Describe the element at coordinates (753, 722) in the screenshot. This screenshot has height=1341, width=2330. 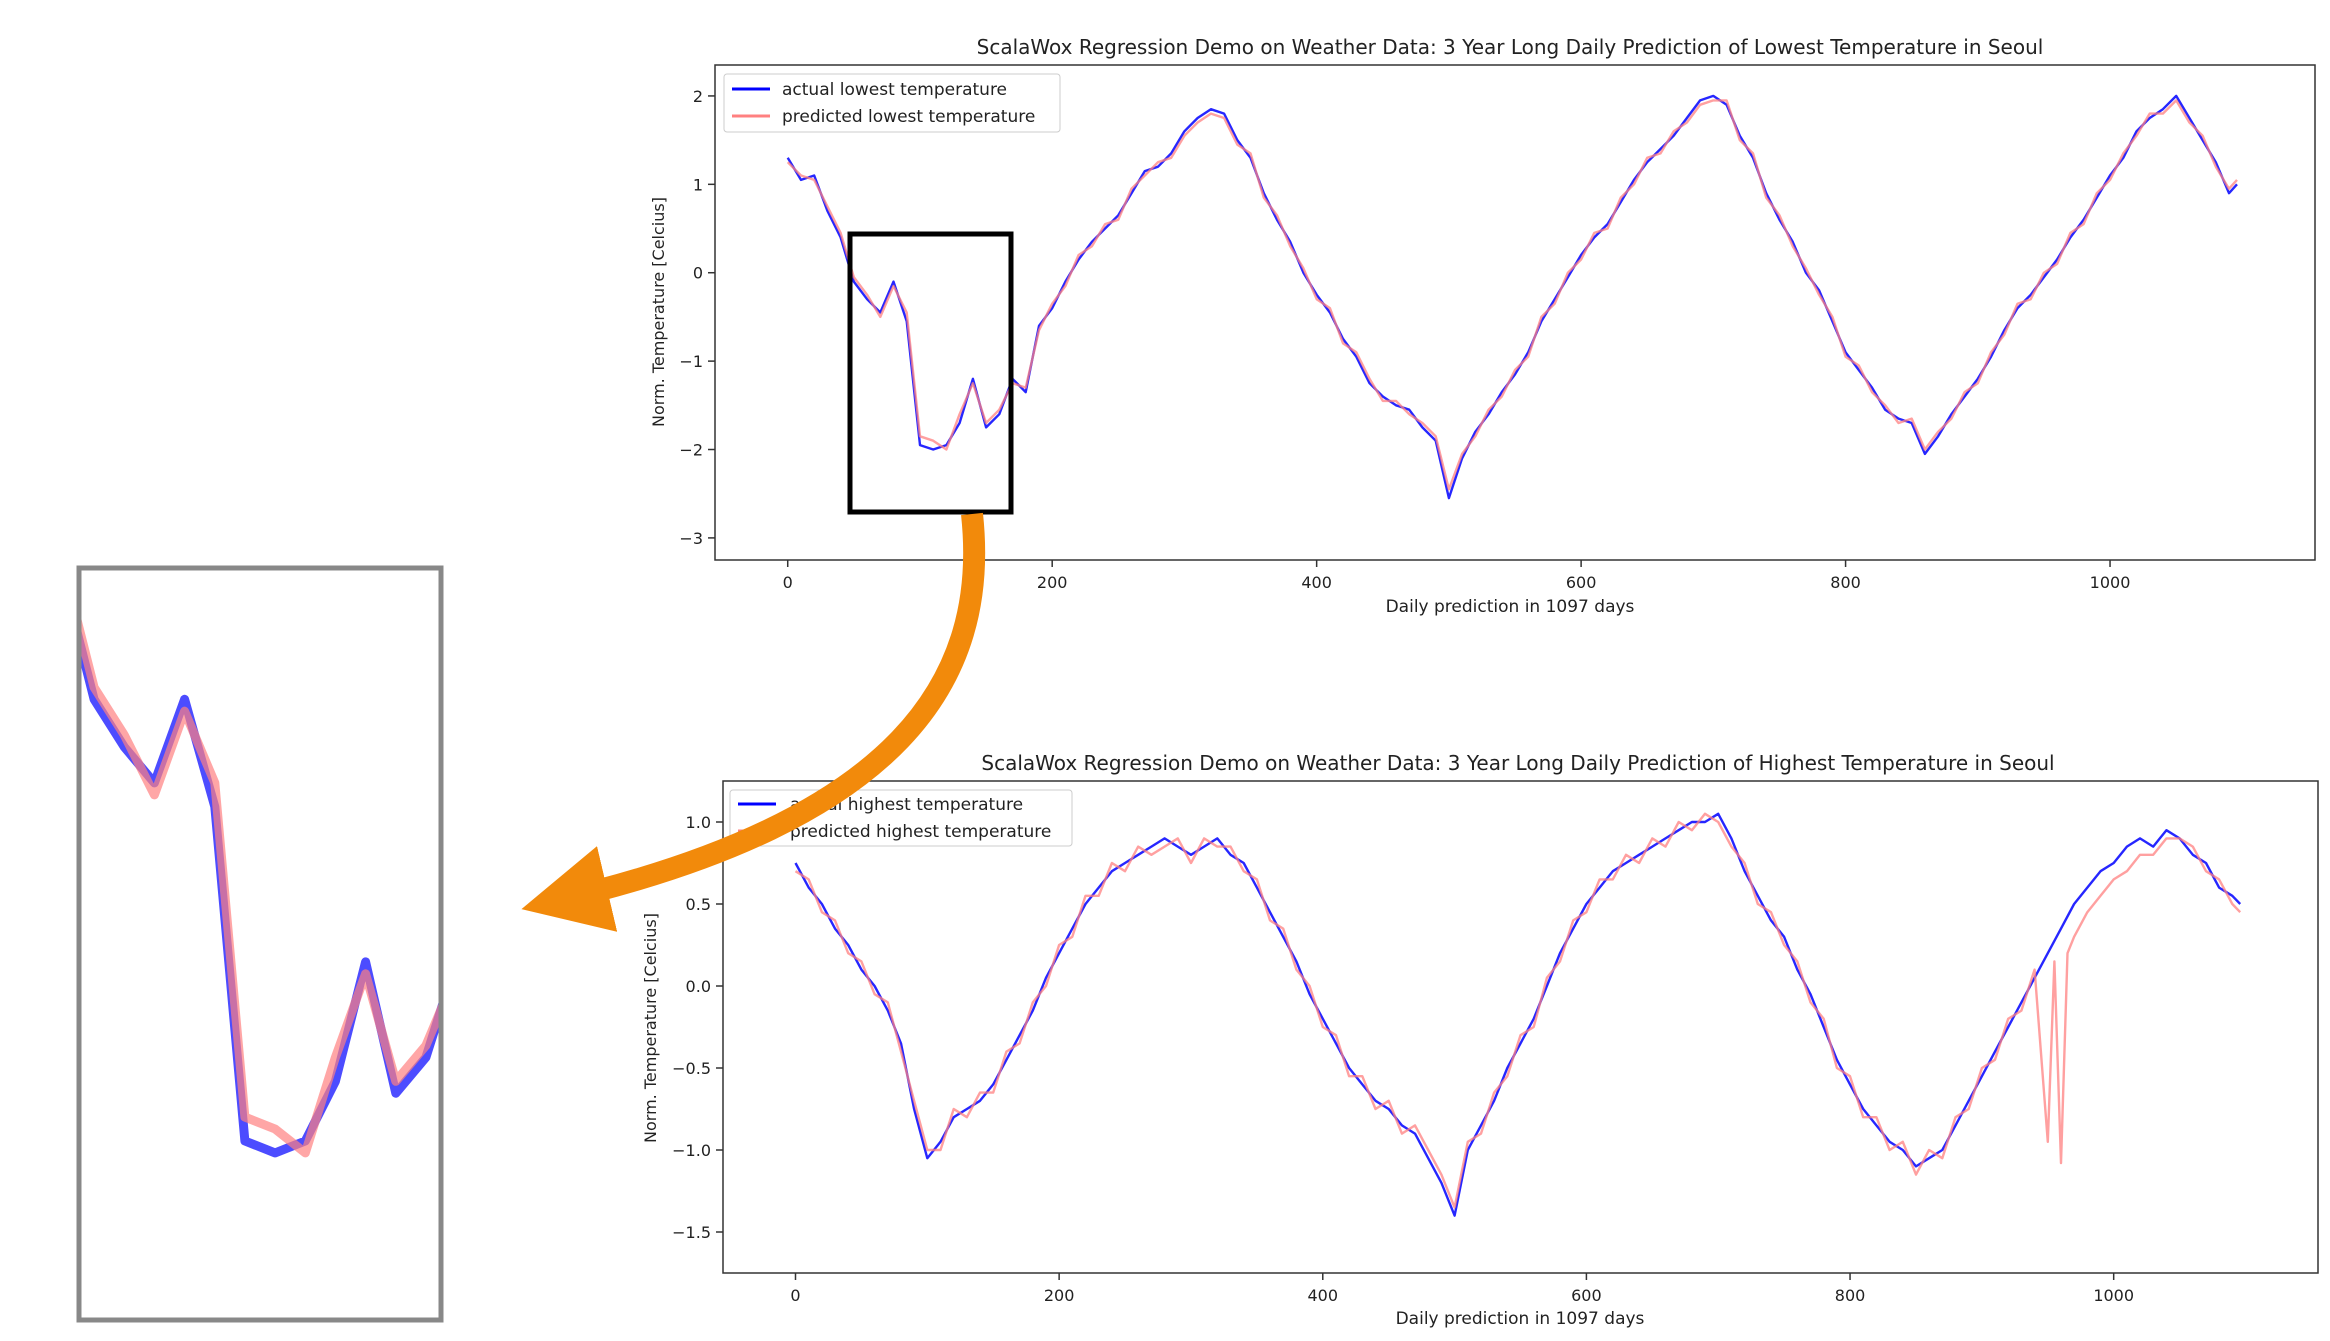
I see `zoom-arrow` at that location.